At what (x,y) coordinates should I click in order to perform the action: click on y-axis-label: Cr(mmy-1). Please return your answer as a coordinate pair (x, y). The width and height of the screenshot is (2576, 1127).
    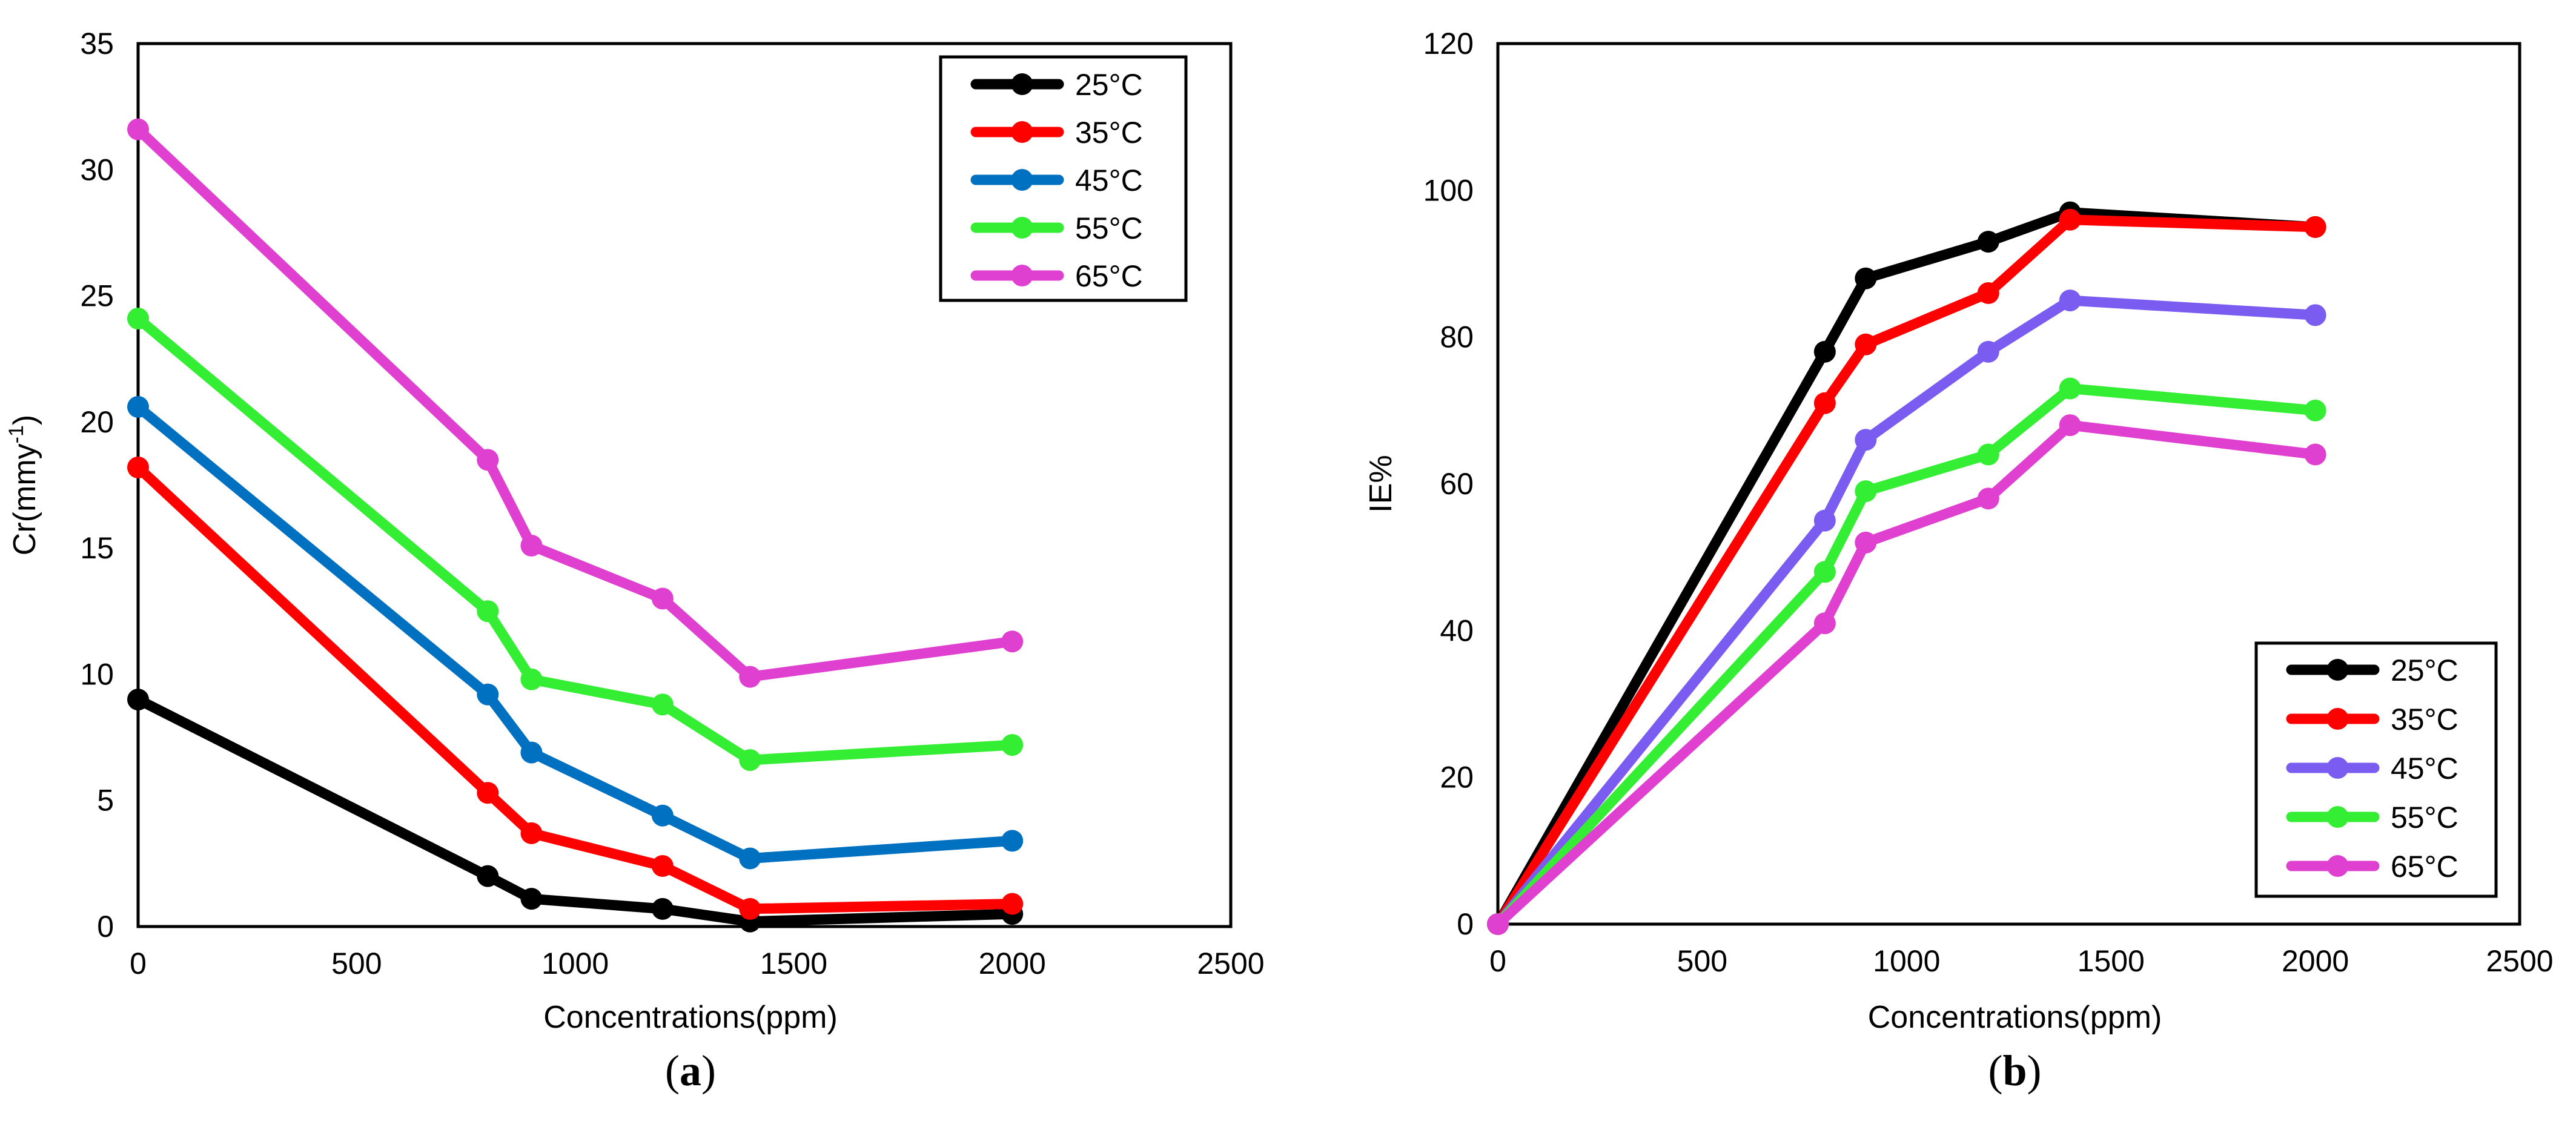
    Looking at the image, I should click on (23, 485).